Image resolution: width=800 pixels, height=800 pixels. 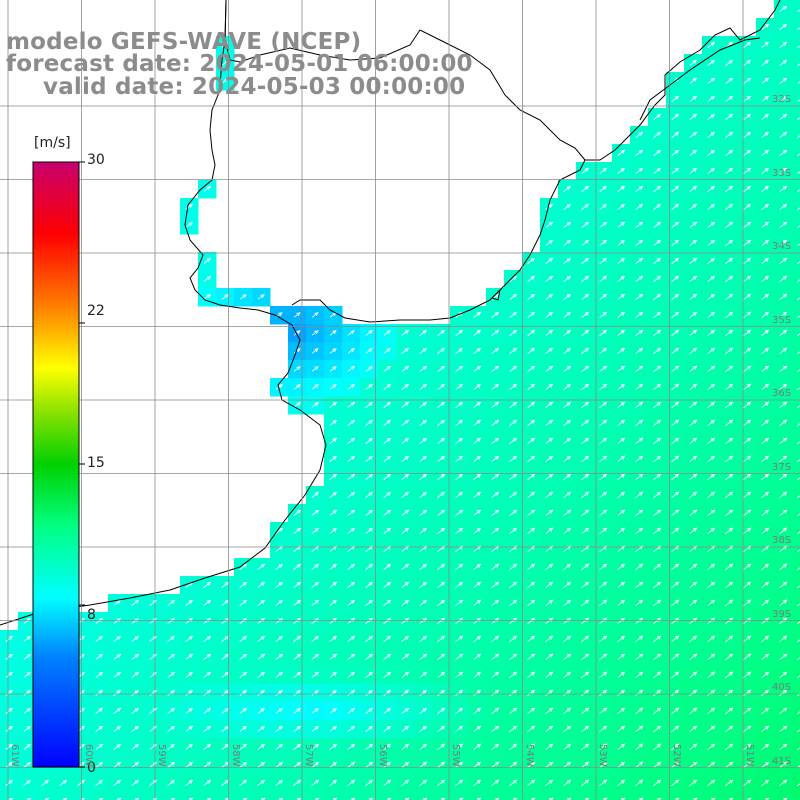 What do you see at coordinates (58, 464) in the screenshot?
I see `colorbar` at bounding box center [58, 464].